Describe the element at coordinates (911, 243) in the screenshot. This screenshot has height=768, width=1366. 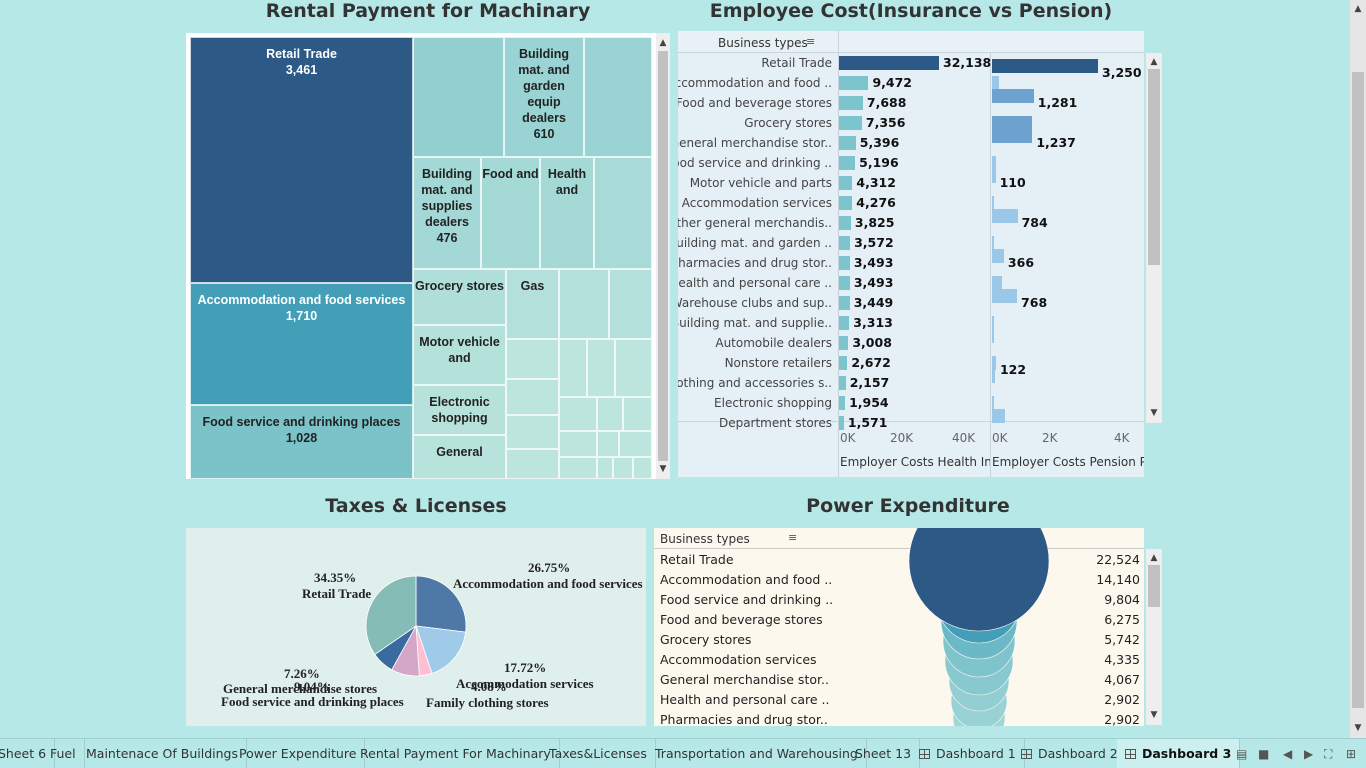
I see `table-row: Building mat. and garden .. 3,572` at that location.